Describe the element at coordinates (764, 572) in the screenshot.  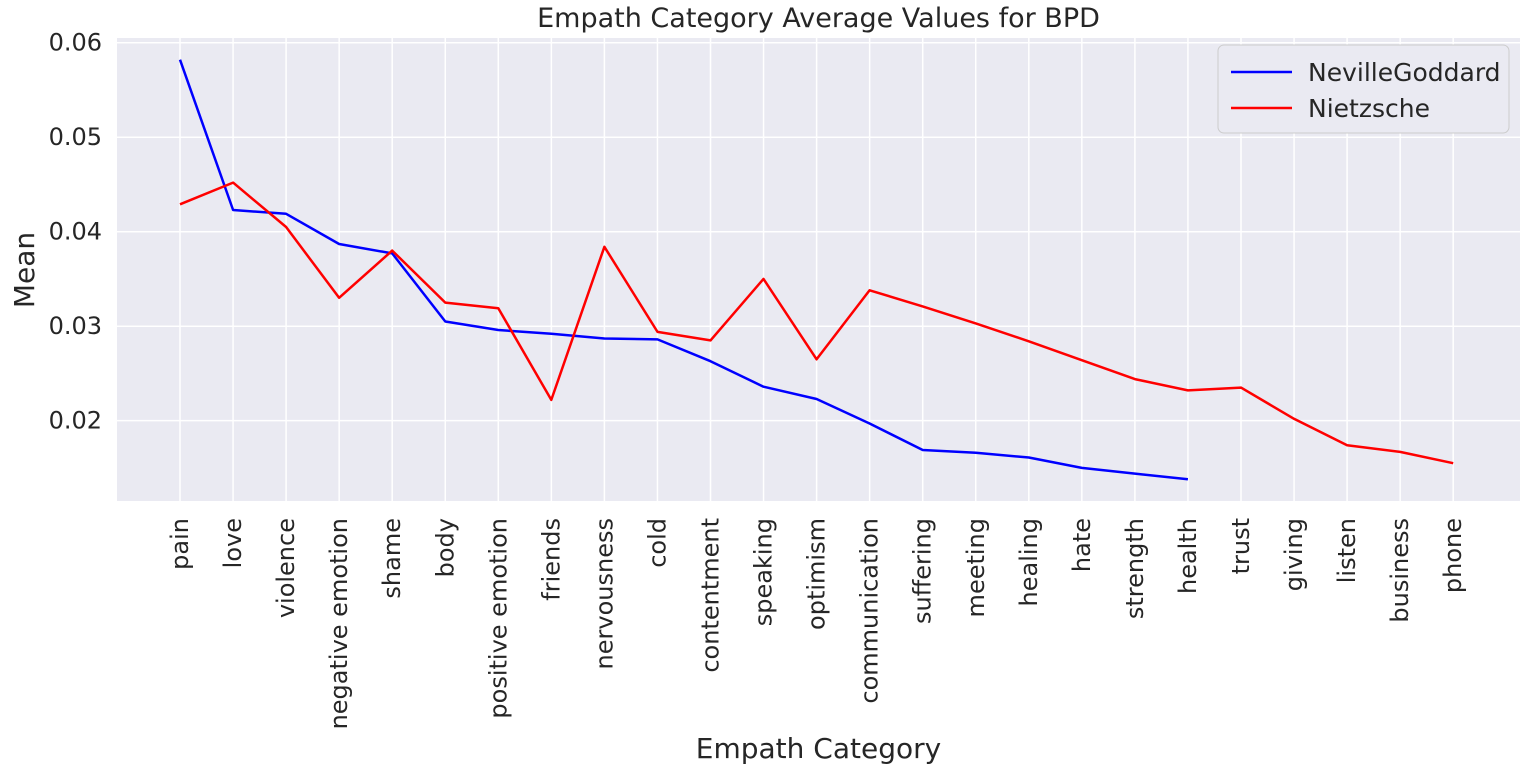
I see `x-tick-label: speaking` at that location.